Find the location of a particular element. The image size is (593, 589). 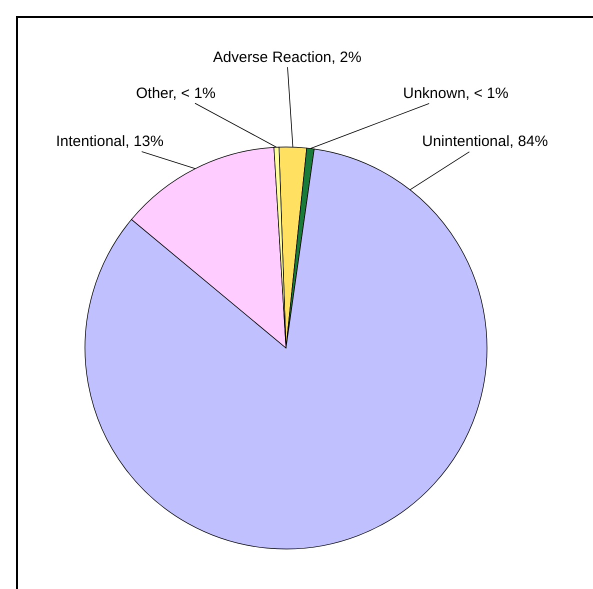

slice-label: Unknown, < 1% is located at coordinates (455, 93).